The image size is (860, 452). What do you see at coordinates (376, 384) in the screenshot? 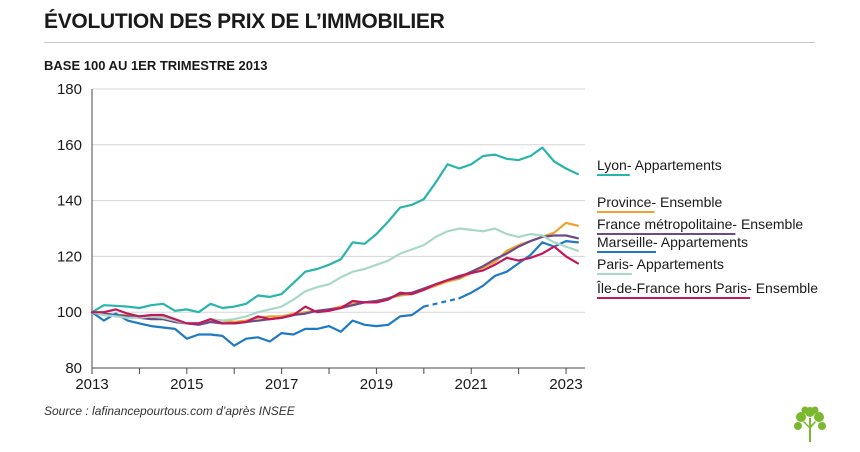
I see `x-tick-label: 2019` at bounding box center [376, 384].